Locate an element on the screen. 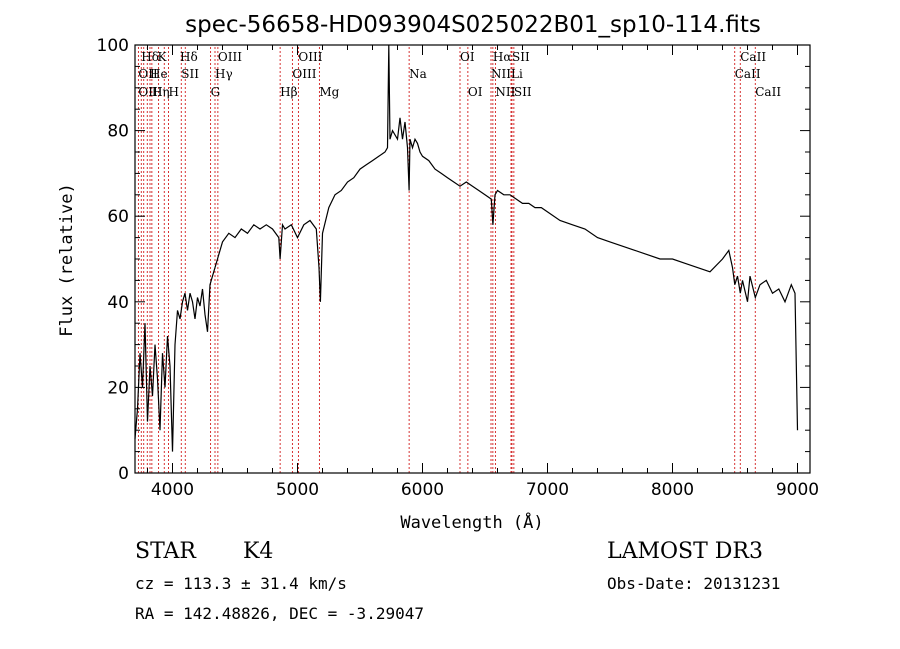 The height and width of the screenshot is (649, 900). spectral-label-17: CaII is located at coordinates (748, 74).